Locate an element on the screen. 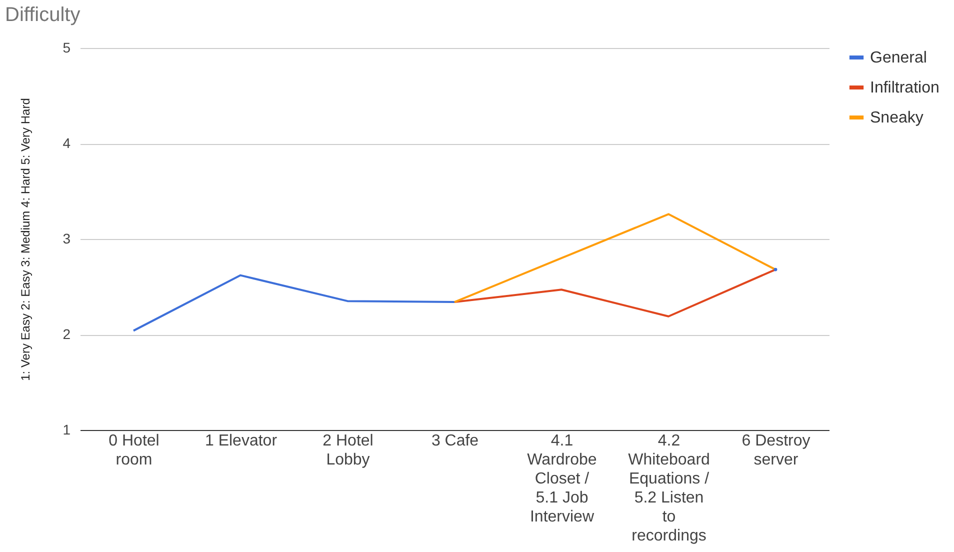  y-tick-label: 2 is located at coordinates (66, 334).